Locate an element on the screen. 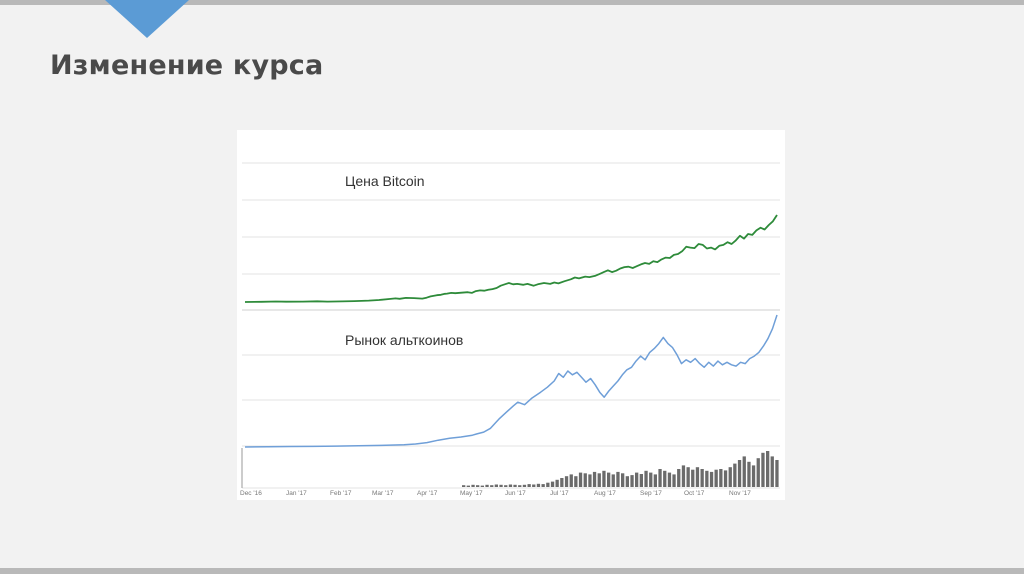 This screenshot has height=574, width=1024. x-tick-label: Mar '17 is located at coordinates (383, 493).